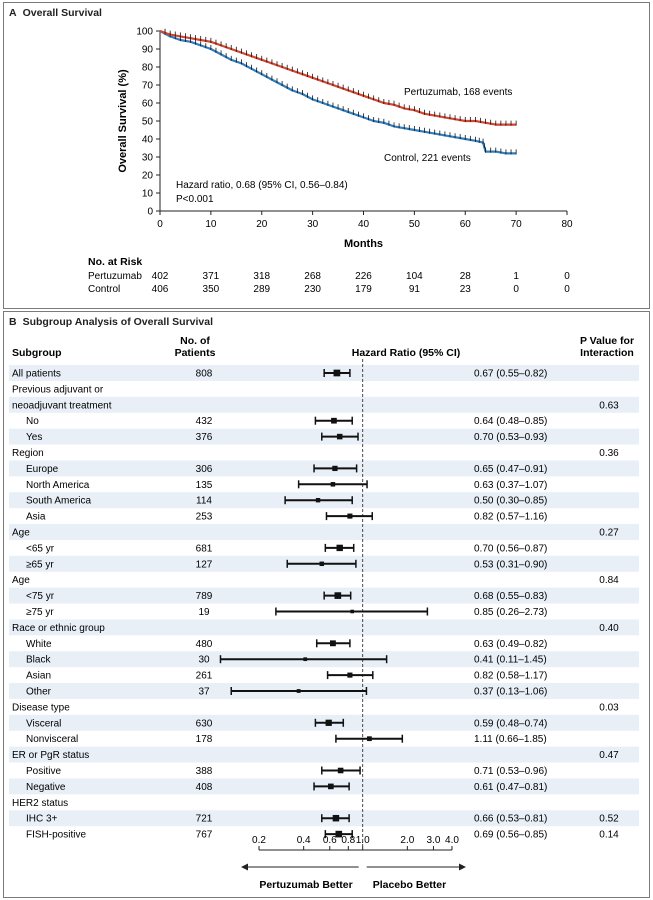  Describe the element at coordinates (39, 644) in the screenshot. I see `subgroup-label: White` at that location.